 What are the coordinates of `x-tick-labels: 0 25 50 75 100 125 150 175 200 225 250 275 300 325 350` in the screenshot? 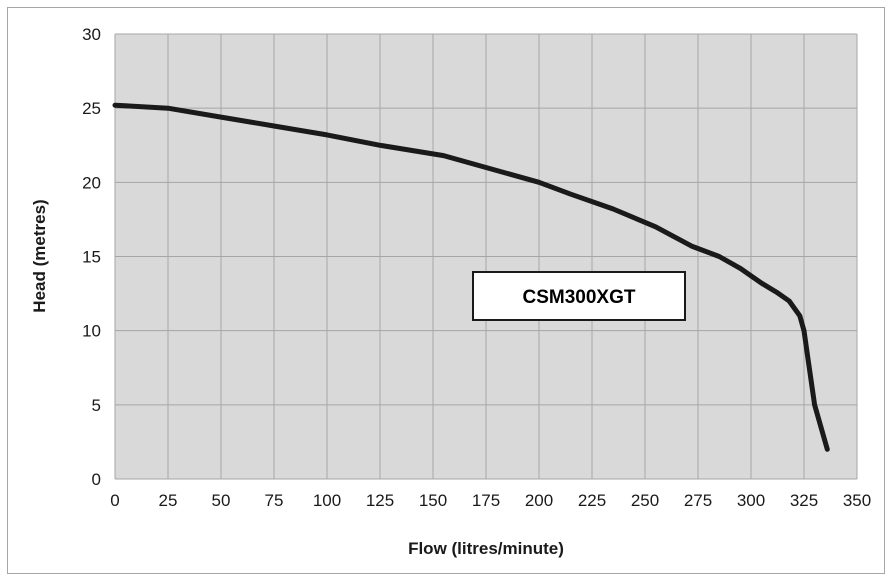 It's located at (490, 500).